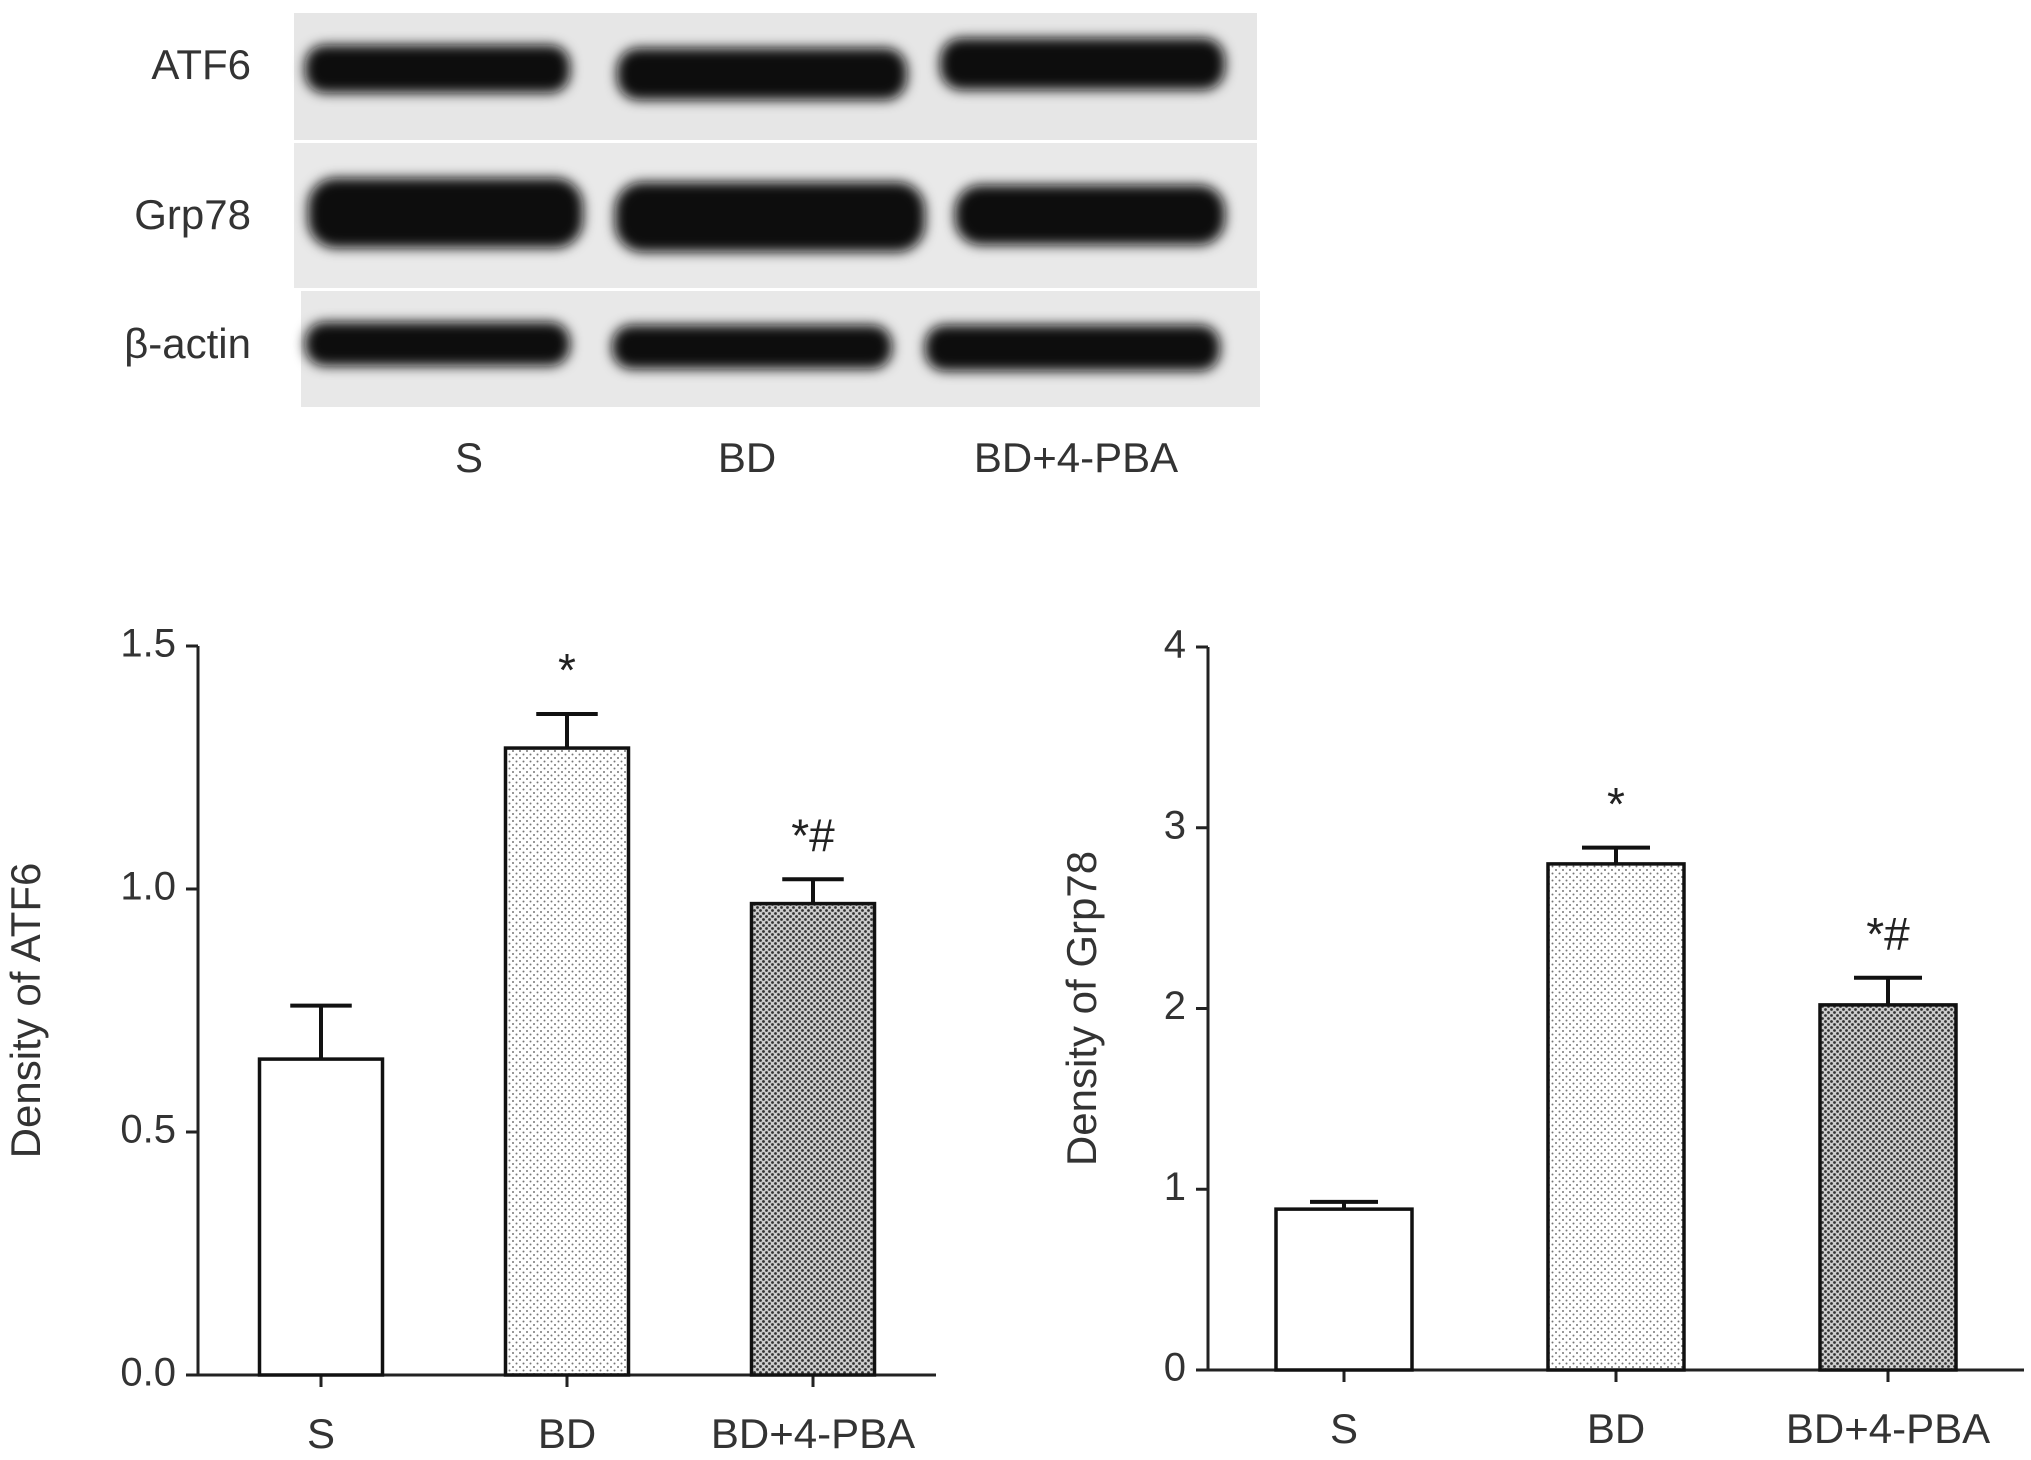 The width and height of the screenshot is (2031, 1460). What do you see at coordinates (1175, 1368) in the screenshot?
I see `y-tick-label: 0` at bounding box center [1175, 1368].